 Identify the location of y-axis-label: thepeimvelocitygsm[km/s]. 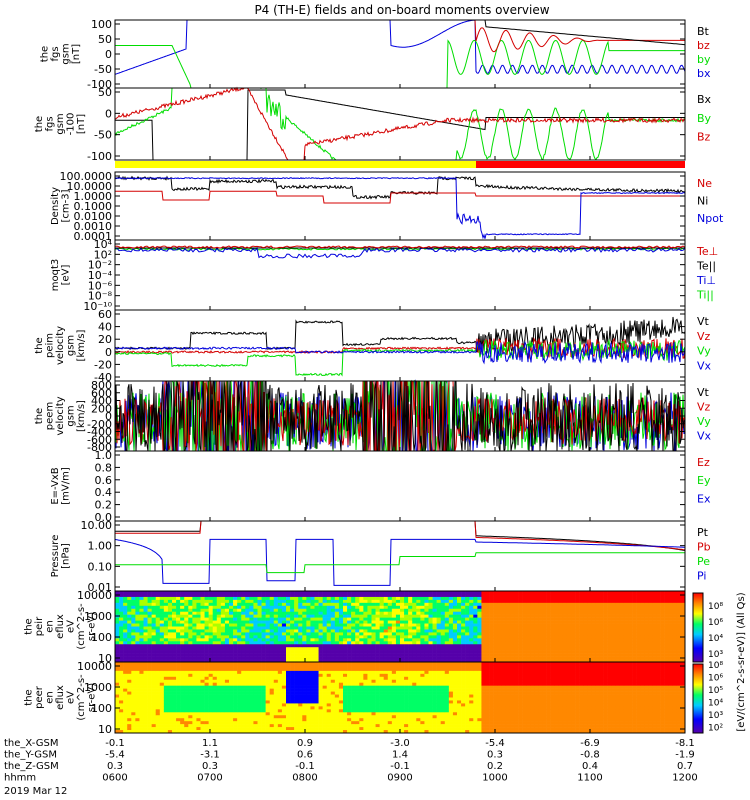
(60, 345).